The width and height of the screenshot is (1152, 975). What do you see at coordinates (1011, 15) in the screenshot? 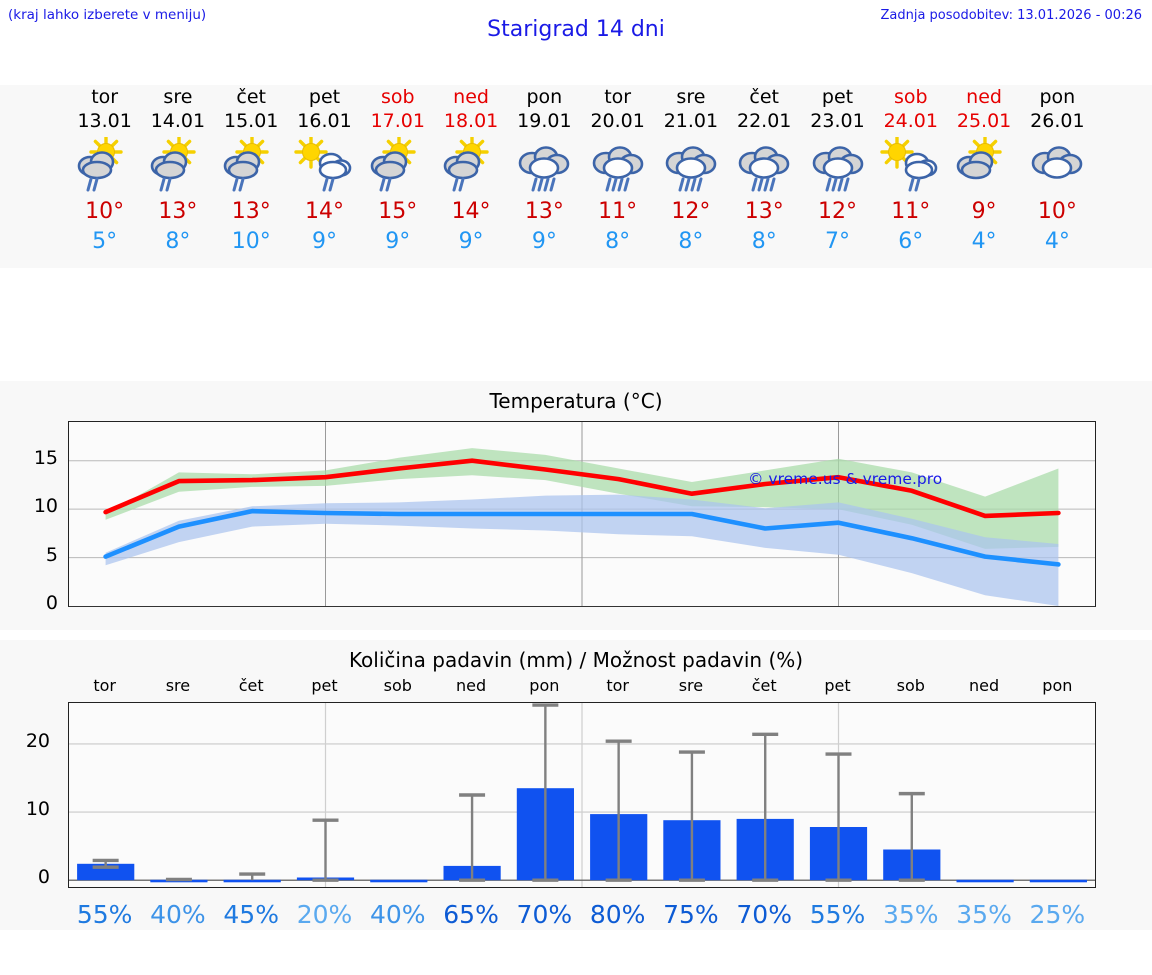
I see `last-updated: Zadnja posodobitev: 13.01.2026 - 00:26` at bounding box center [1011, 15].